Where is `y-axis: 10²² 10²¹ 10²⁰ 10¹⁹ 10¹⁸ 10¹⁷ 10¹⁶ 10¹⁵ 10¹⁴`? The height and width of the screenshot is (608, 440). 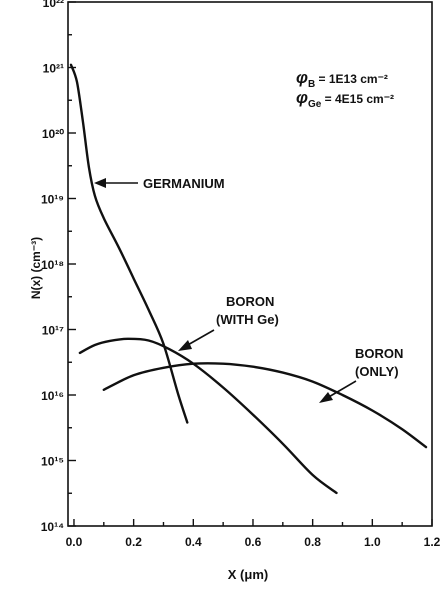
y-axis: 10²² 10²¹ 10²⁰ 10¹⁹ 10¹⁸ 10¹⁷ 10¹⁶ 10¹⁵ 10¹⁴ is located at coordinates (58, 267).